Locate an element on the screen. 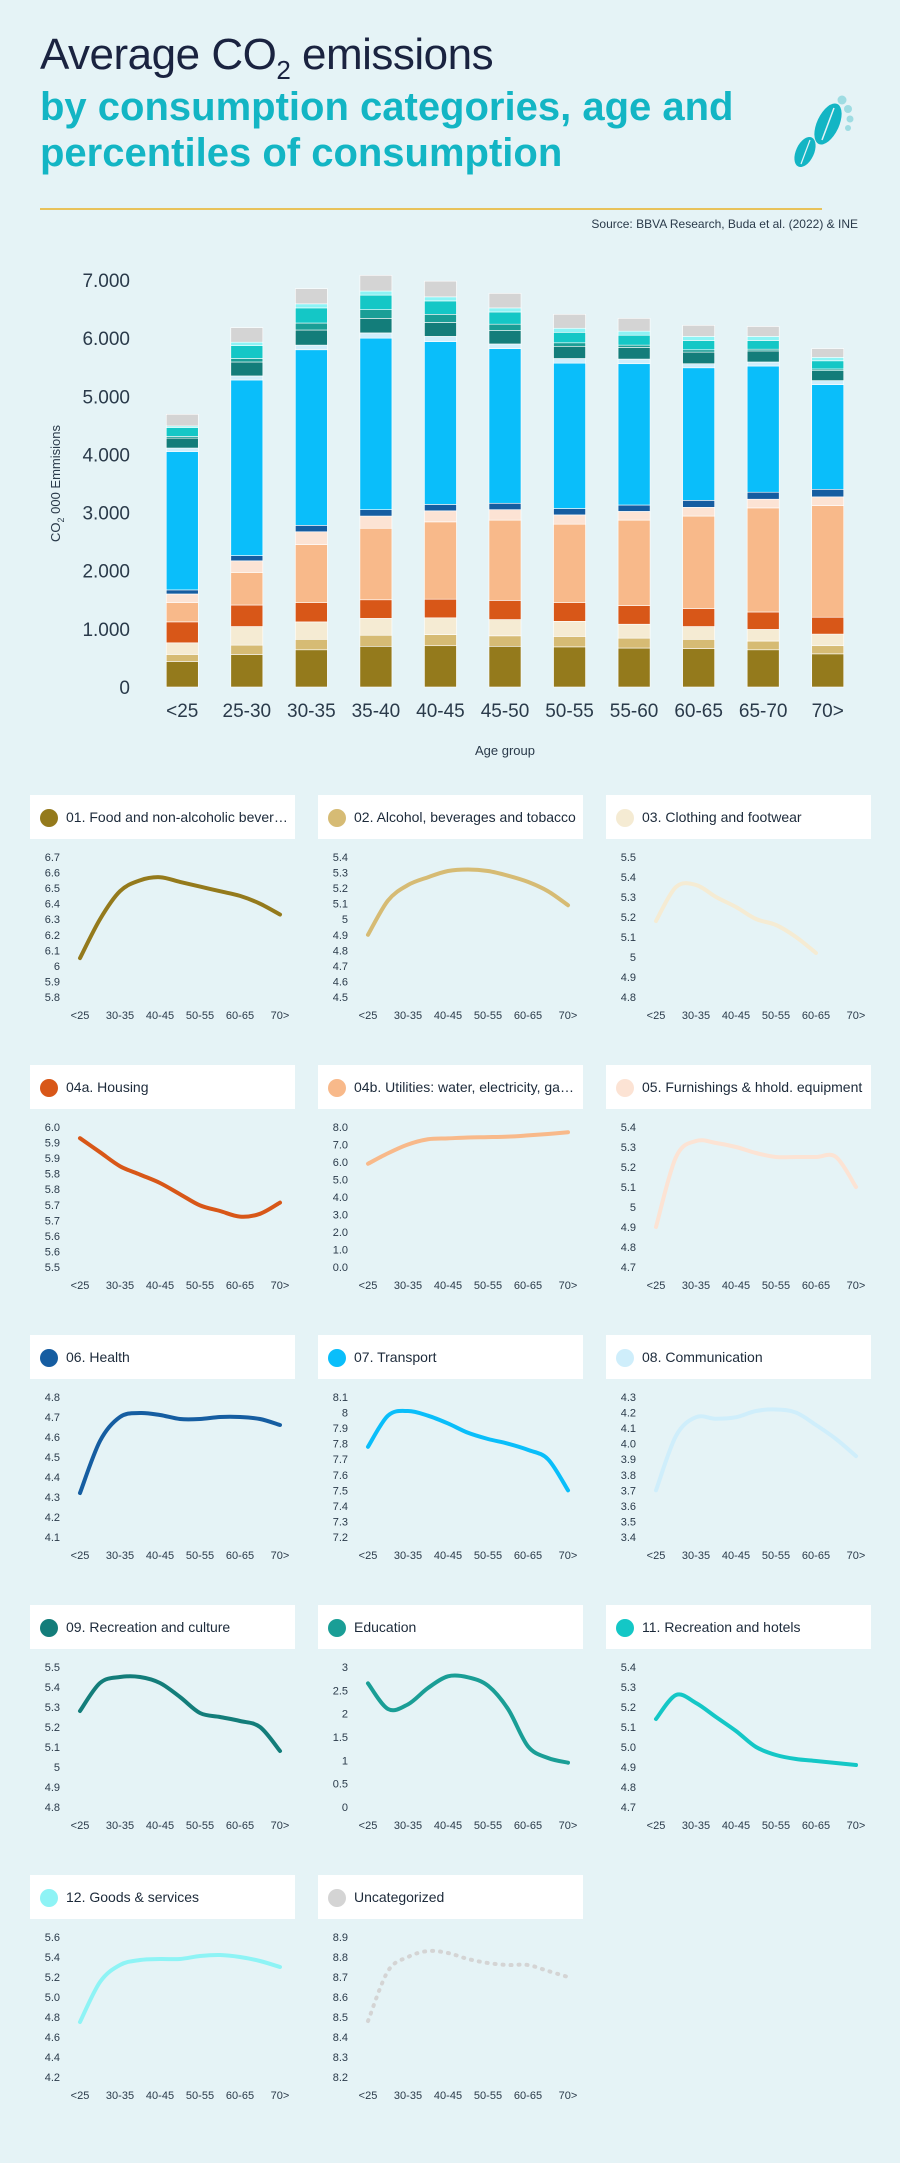 The image size is (900, 2163). y-tick-label: 8.0 is located at coordinates (340, 1128).